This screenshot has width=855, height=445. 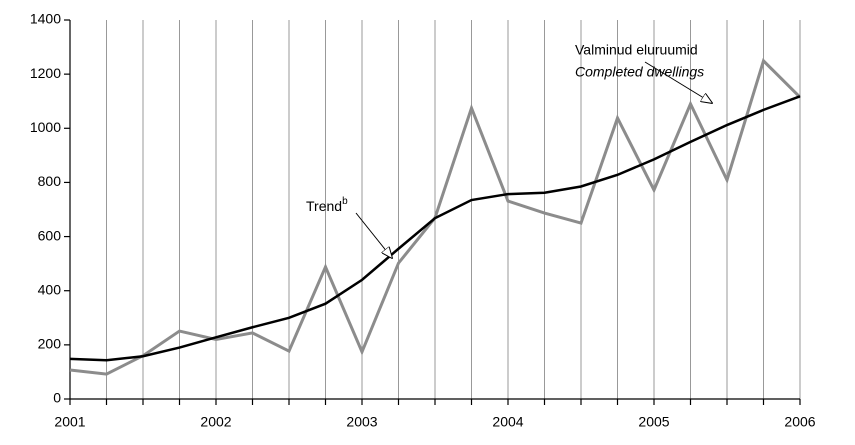 I want to click on y-tick-label: 1000, so click(x=45, y=127).